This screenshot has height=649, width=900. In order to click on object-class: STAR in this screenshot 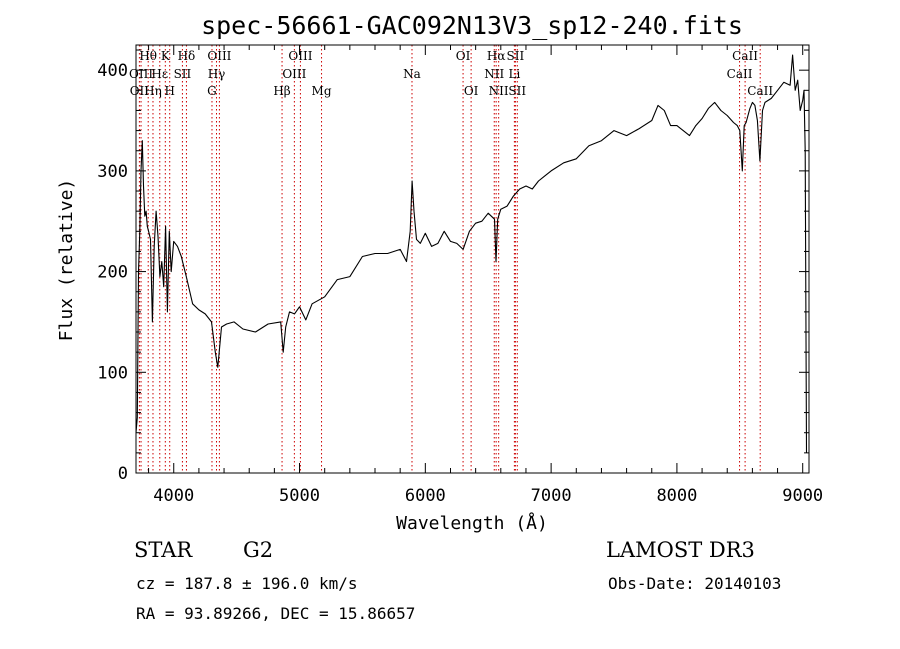, I will do `click(163, 550)`.